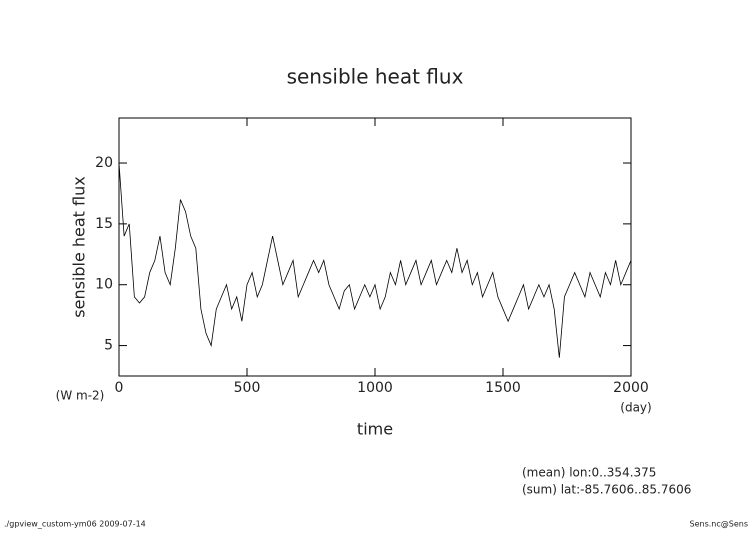  Describe the element at coordinates (79, 246) in the screenshot. I see `y-axis-label: sensible heat flux` at that location.